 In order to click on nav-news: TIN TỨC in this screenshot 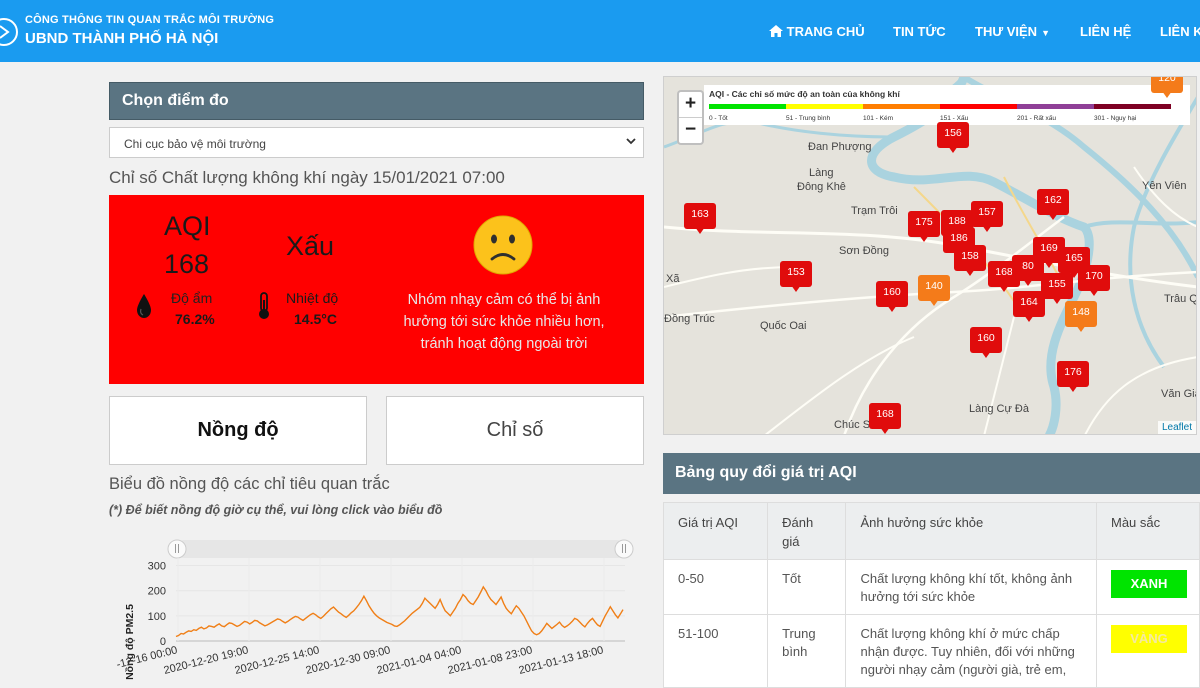, I will do `click(919, 31)`.